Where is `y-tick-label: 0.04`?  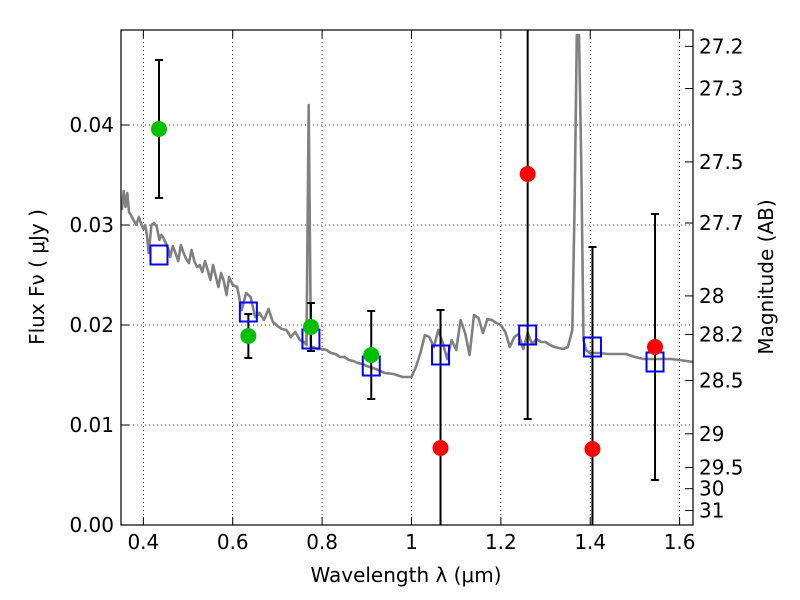
y-tick-label: 0.04 is located at coordinates (91, 125).